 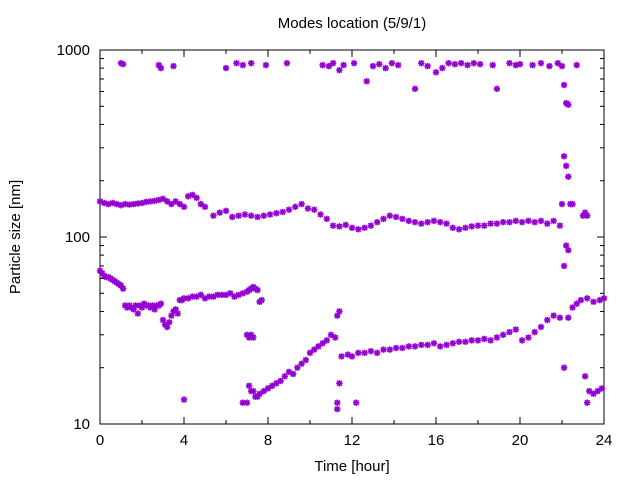 I want to click on y-tick-label: 1000, so click(x=73, y=50).